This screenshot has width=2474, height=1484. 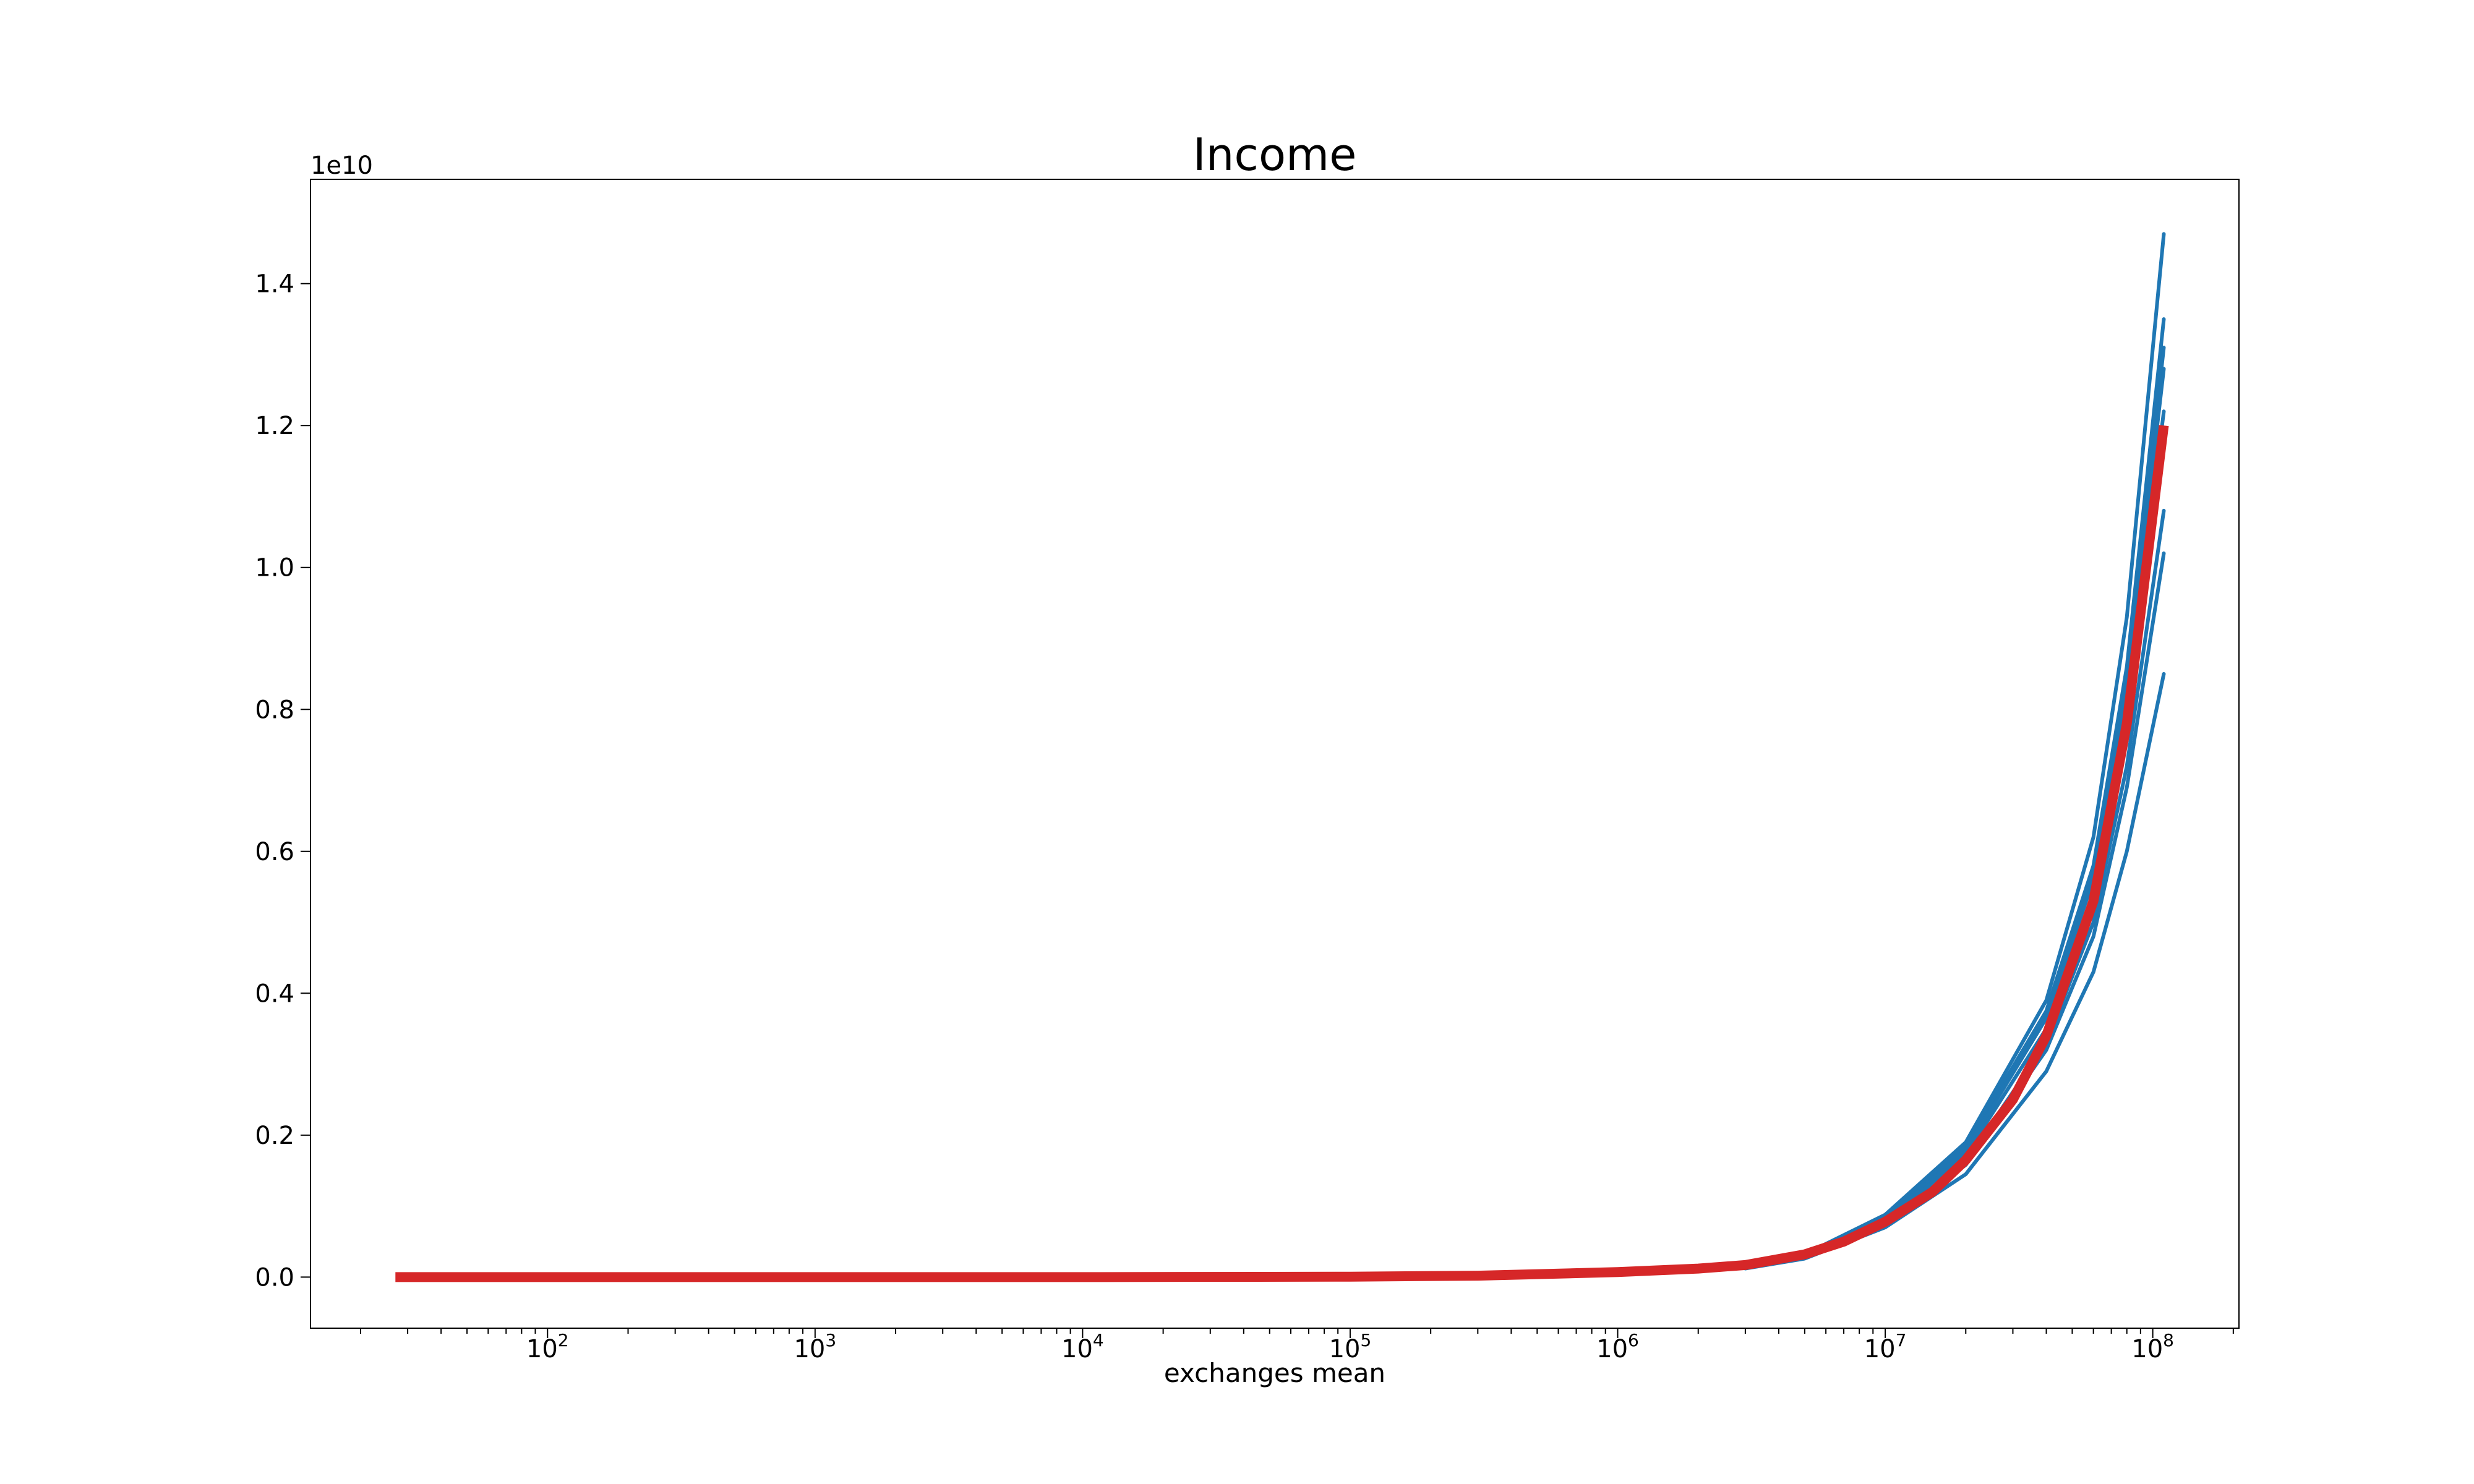 I want to click on x-tick-label: 10⁶, so click(x=1617, y=1346).